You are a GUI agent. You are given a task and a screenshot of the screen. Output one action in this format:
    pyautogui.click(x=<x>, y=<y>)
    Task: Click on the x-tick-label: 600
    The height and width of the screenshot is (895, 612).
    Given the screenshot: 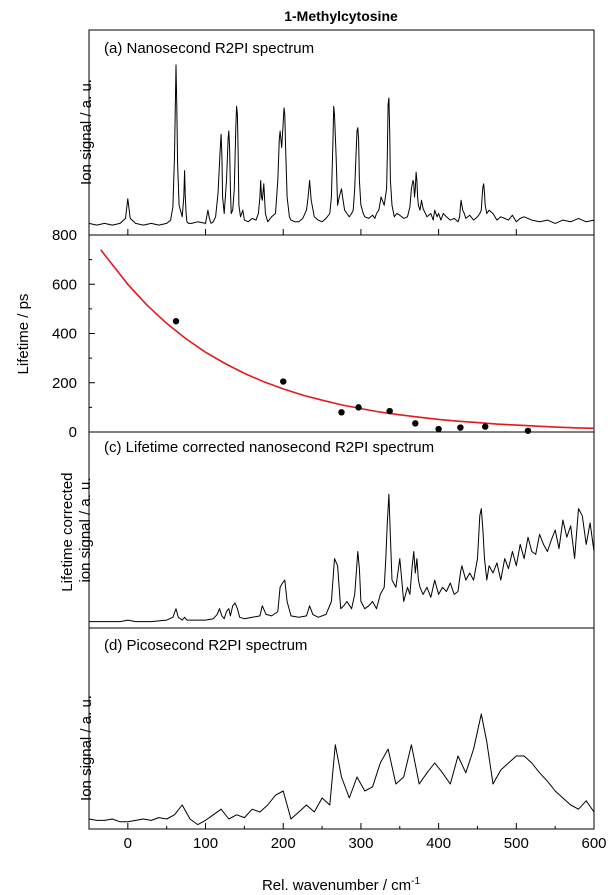 What is the action you would take?
    pyautogui.click(x=593, y=843)
    